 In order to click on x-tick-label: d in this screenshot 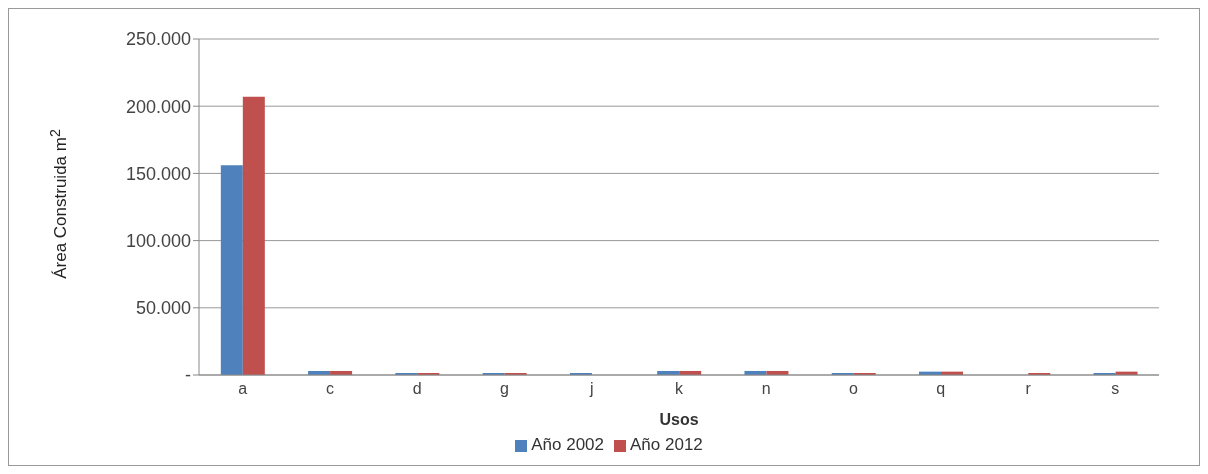, I will do `click(417, 389)`.